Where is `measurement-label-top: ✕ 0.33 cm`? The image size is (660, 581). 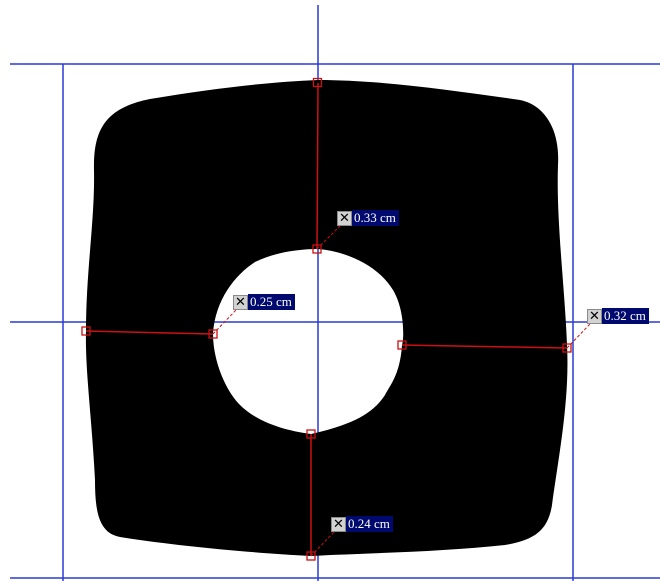 measurement-label-top: ✕ 0.33 cm is located at coordinates (368, 218).